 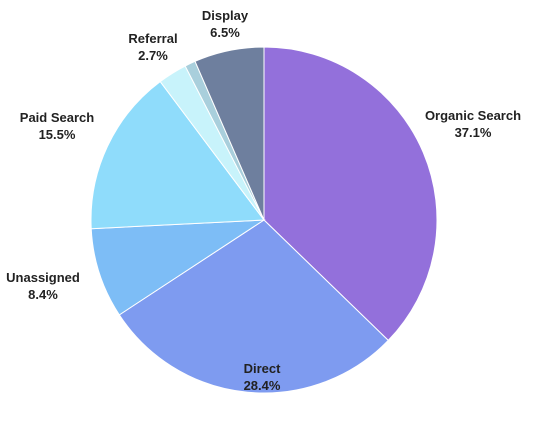 What do you see at coordinates (473, 132) in the screenshot?
I see `slice-label-percent: 37.1%` at bounding box center [473, 132].